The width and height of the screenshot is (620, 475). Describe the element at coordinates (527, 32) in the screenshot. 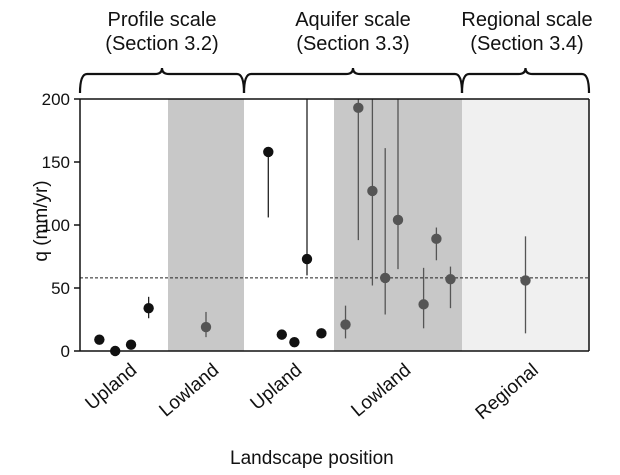

I see `scale-label-regional: Regional scale (Section 3.4)` at that location.